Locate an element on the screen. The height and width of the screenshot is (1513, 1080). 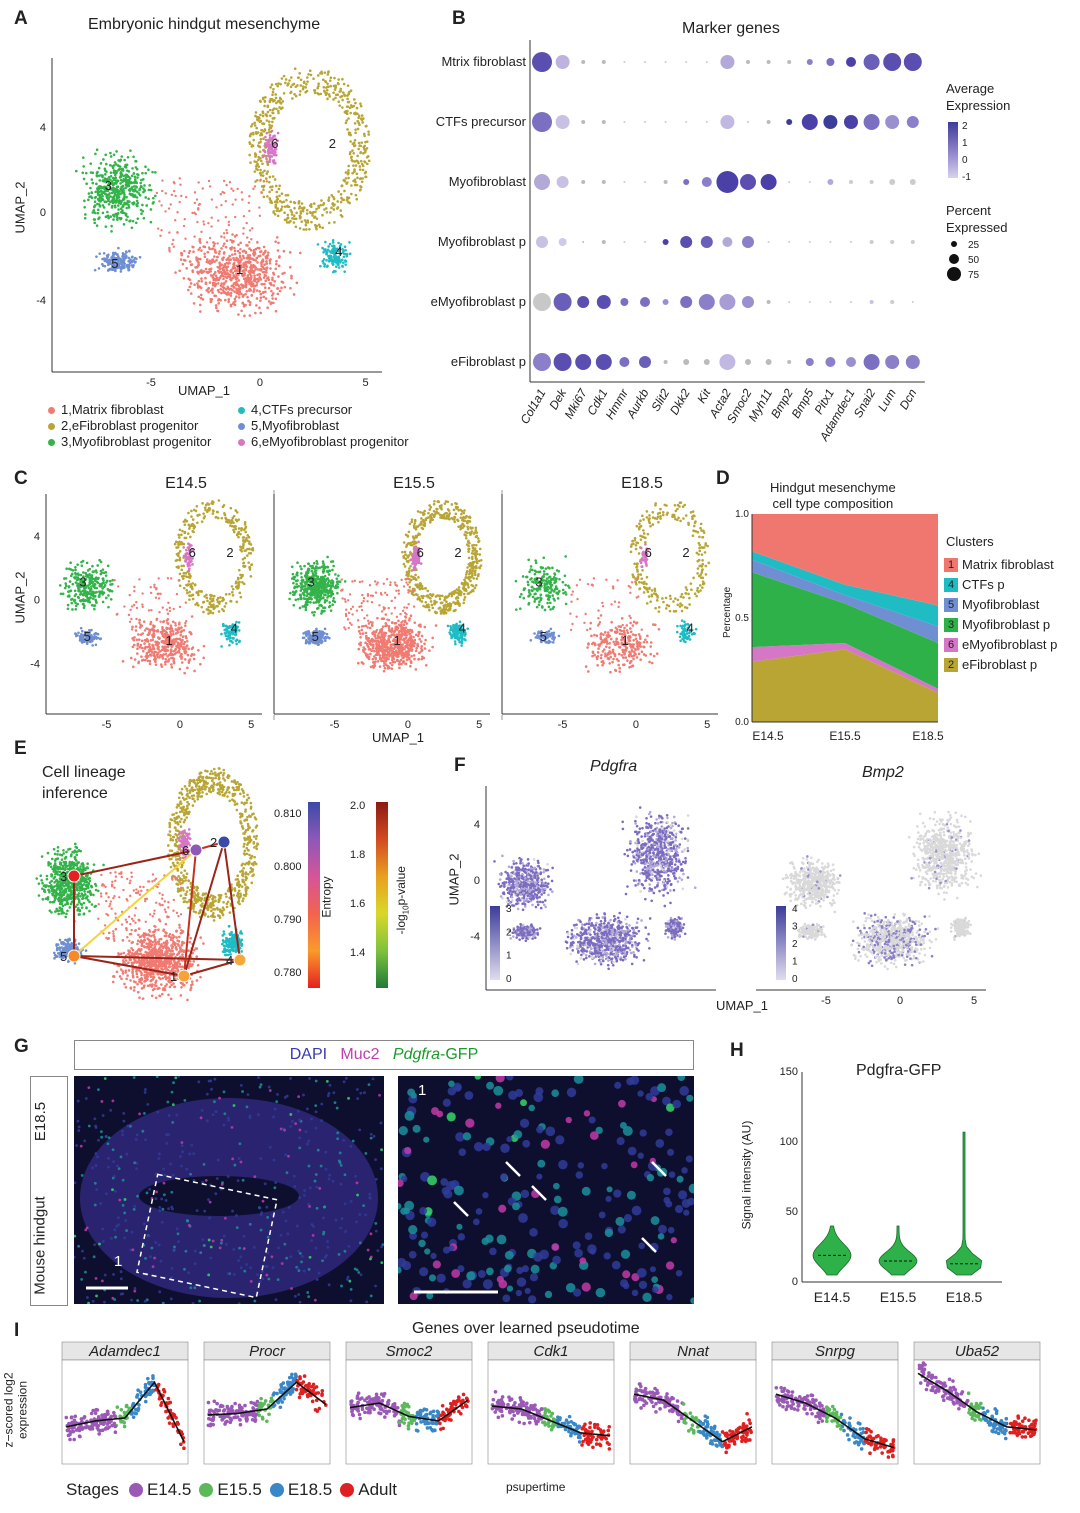
avg-tick: 1 is located at coordinates (965, 143).